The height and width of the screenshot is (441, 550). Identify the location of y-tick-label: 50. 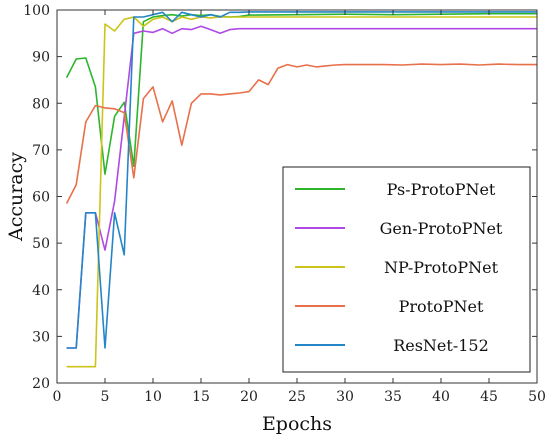
(41, 244).